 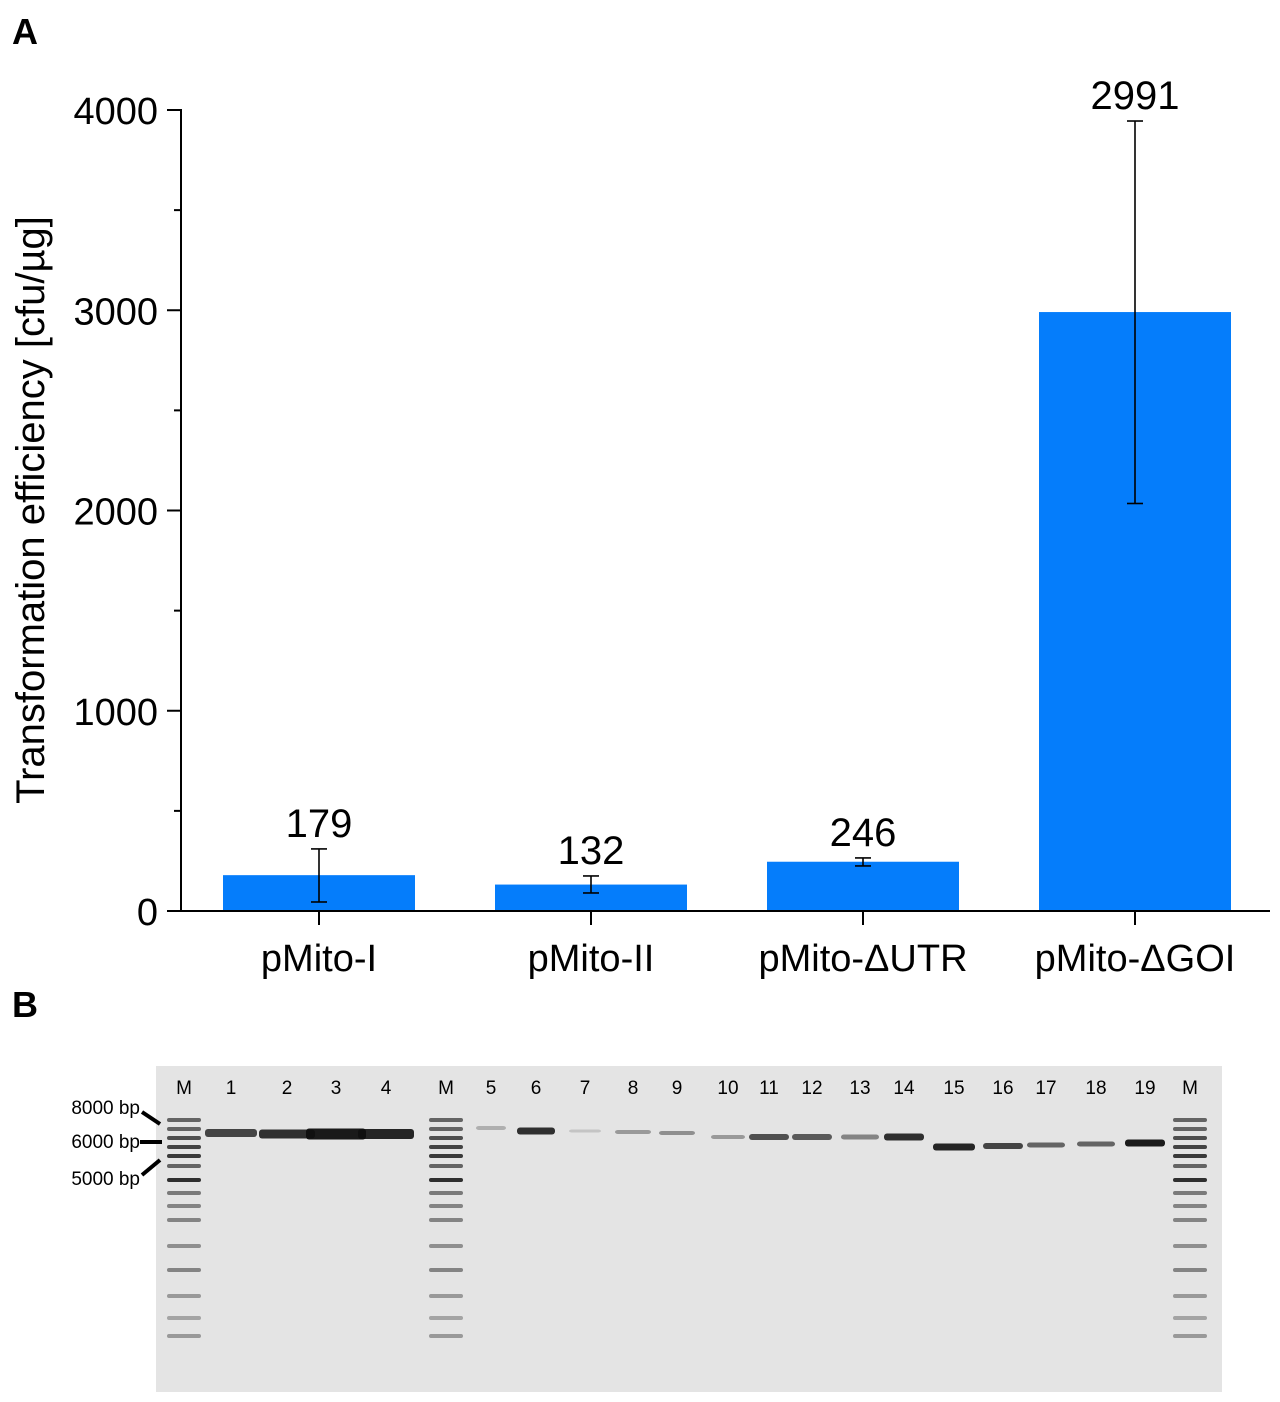 What do you see at coordinates (1135, 96) in the screenshot?
I see `value-label-4: 2991` at bounding box center [1135, 96].